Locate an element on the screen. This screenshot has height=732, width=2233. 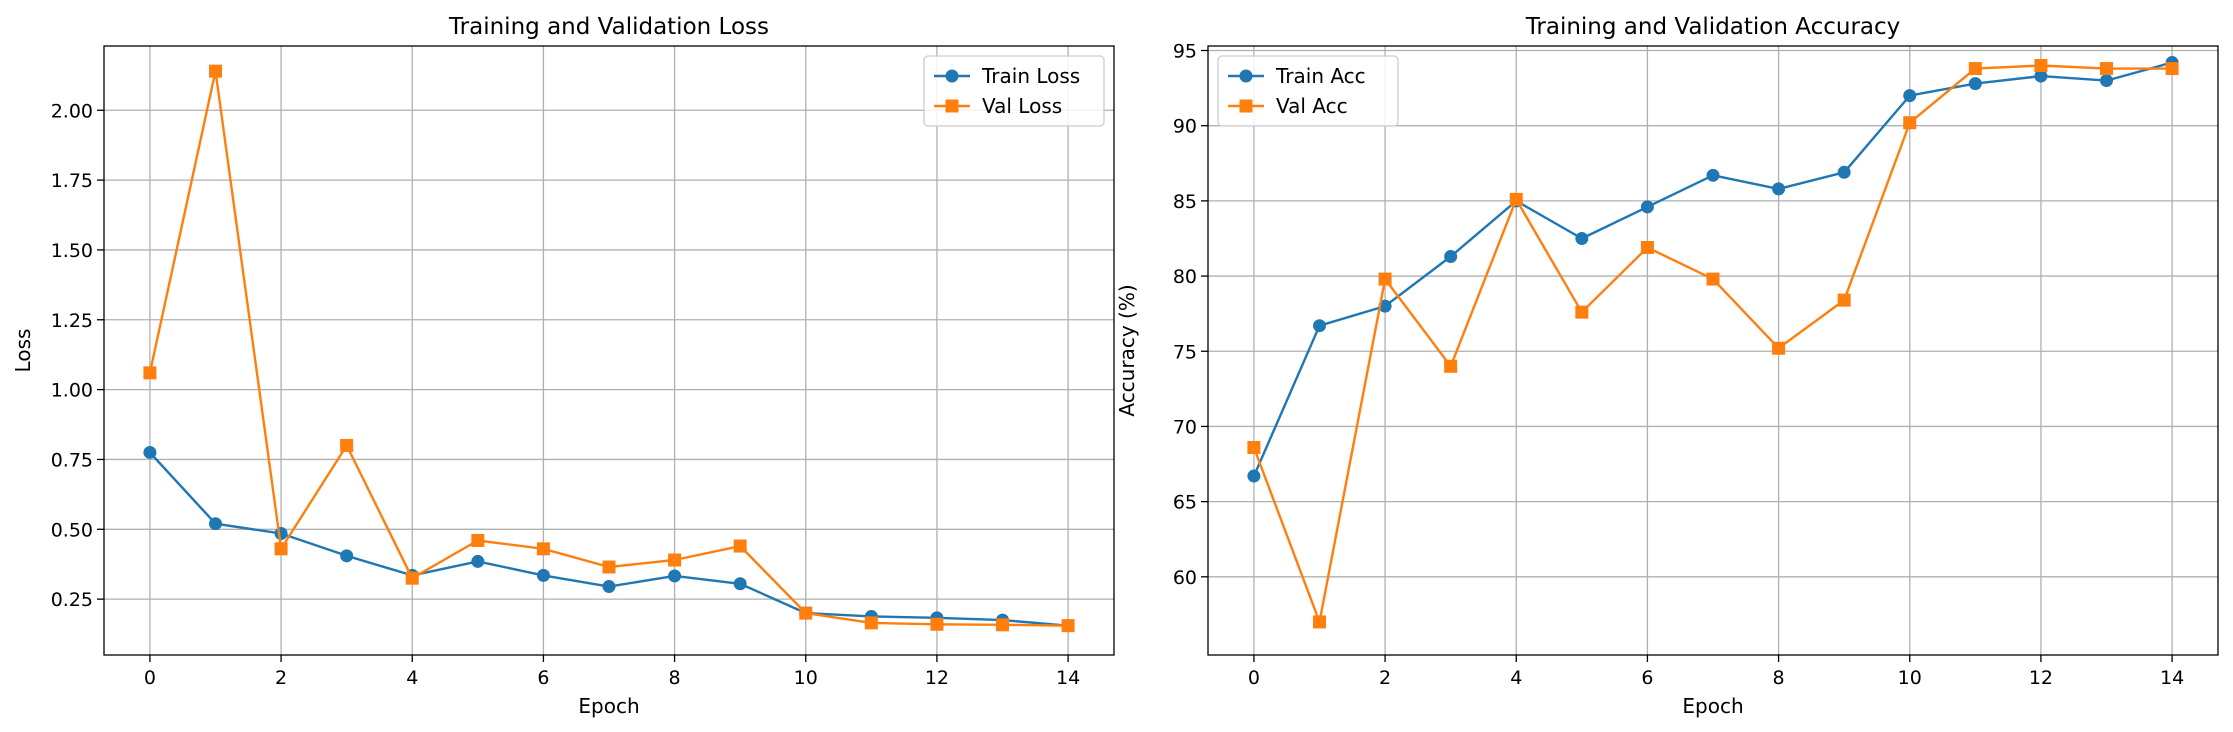
y-axis-label: Loss is located at coordinates (23, 351).